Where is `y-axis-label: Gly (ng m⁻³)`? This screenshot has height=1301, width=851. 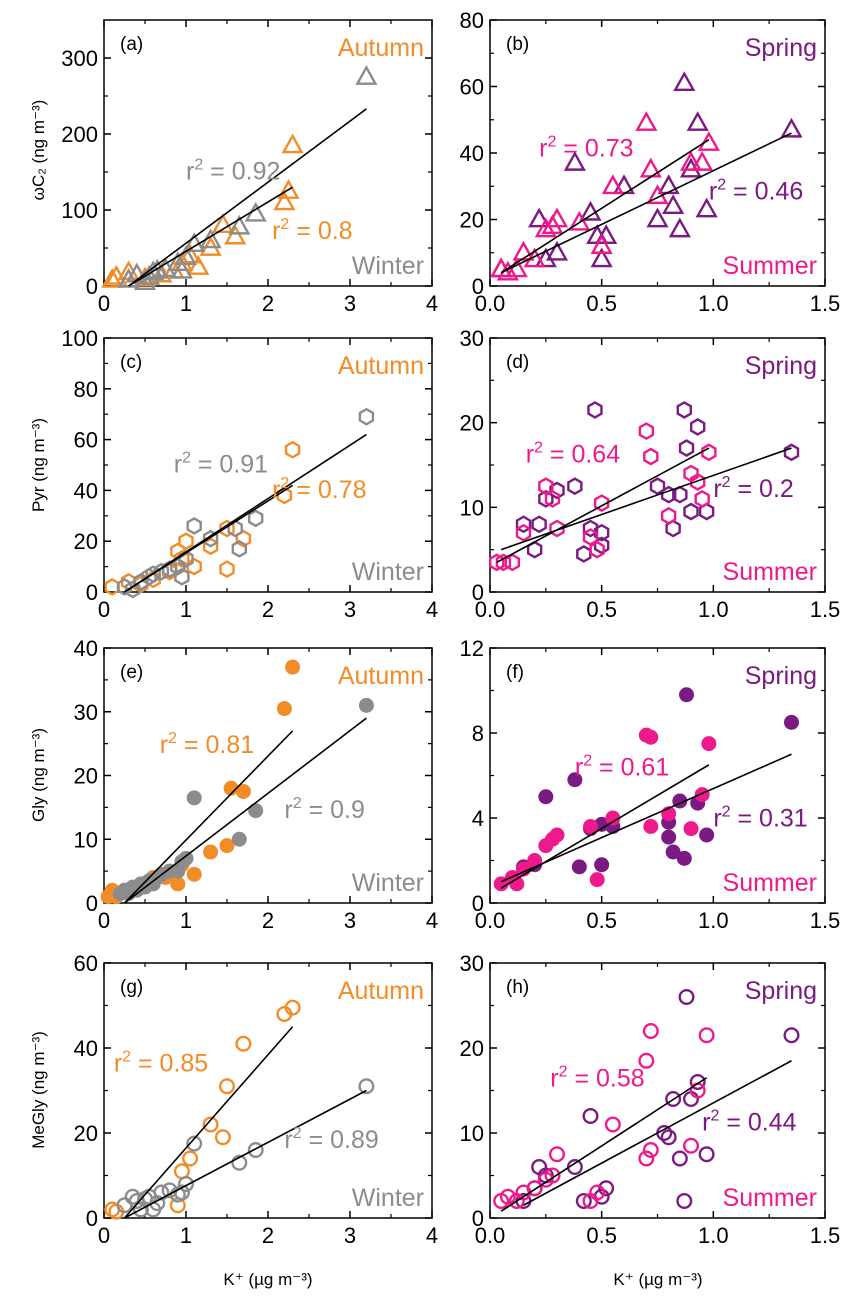 y-axis-label: Gly (ng m⁻³) is located at coordinates (38, 775).